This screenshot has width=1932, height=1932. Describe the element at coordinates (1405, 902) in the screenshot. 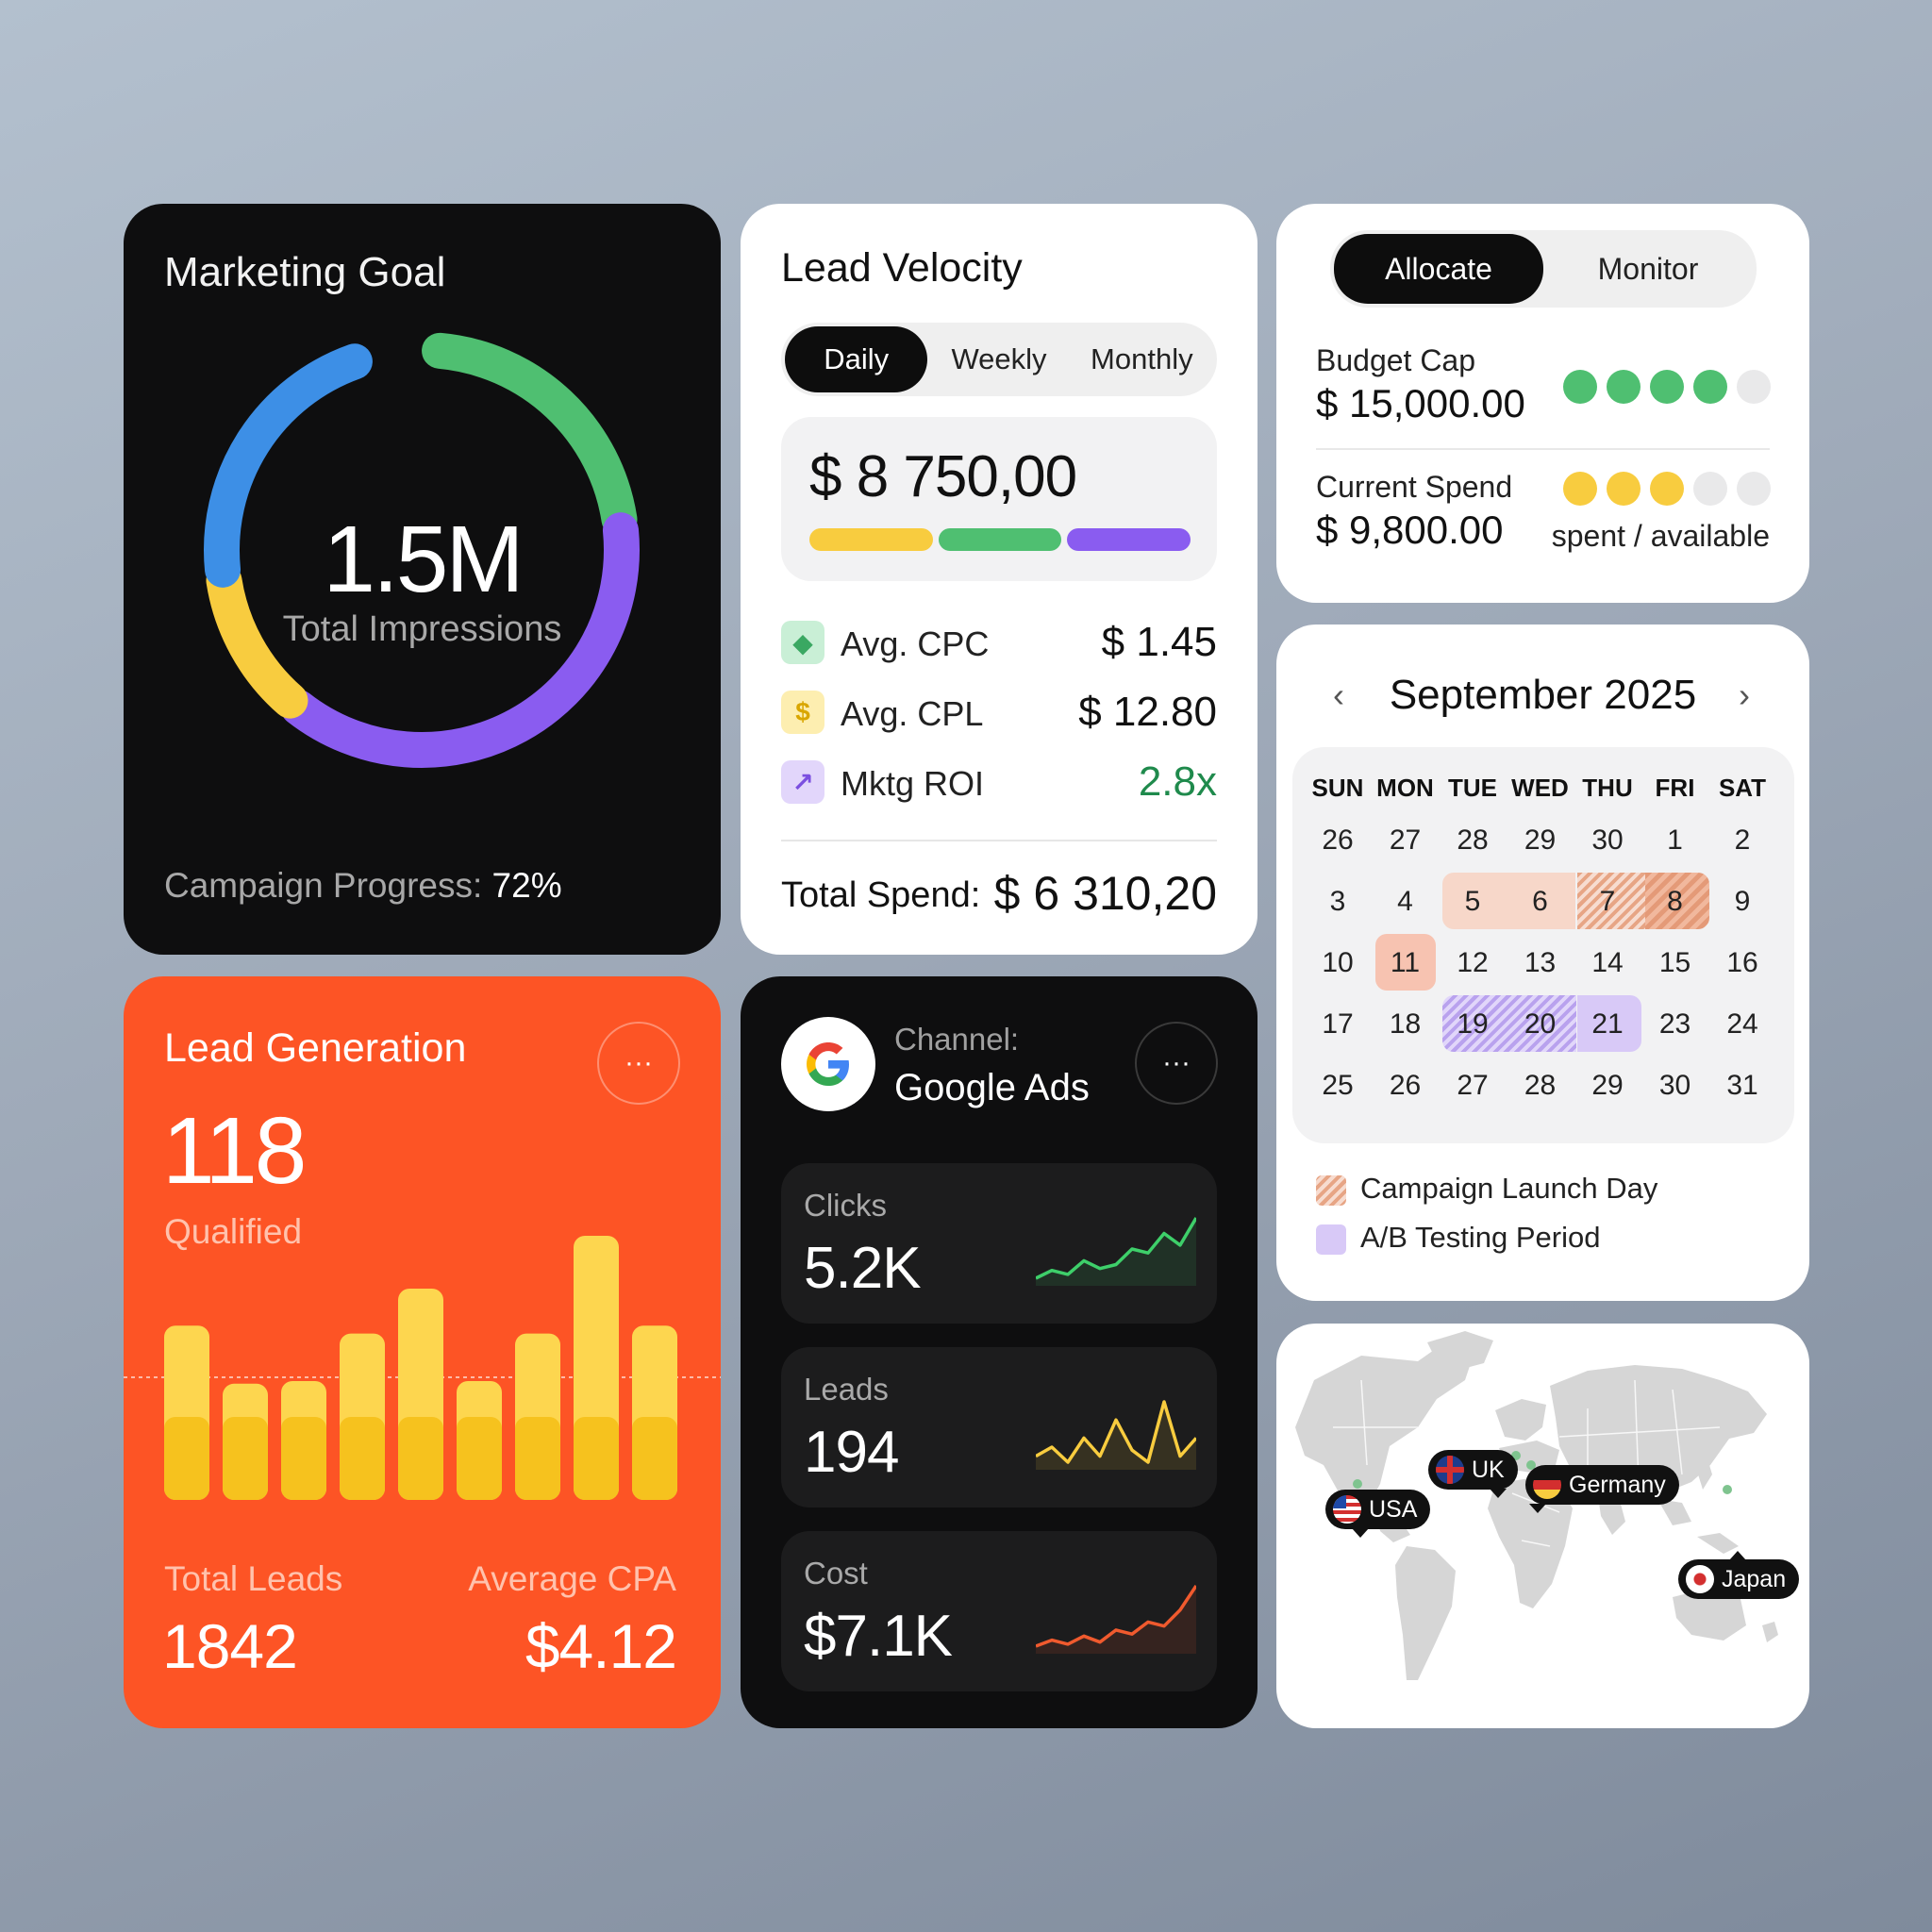

I see `calendar-day: 4` at that location.